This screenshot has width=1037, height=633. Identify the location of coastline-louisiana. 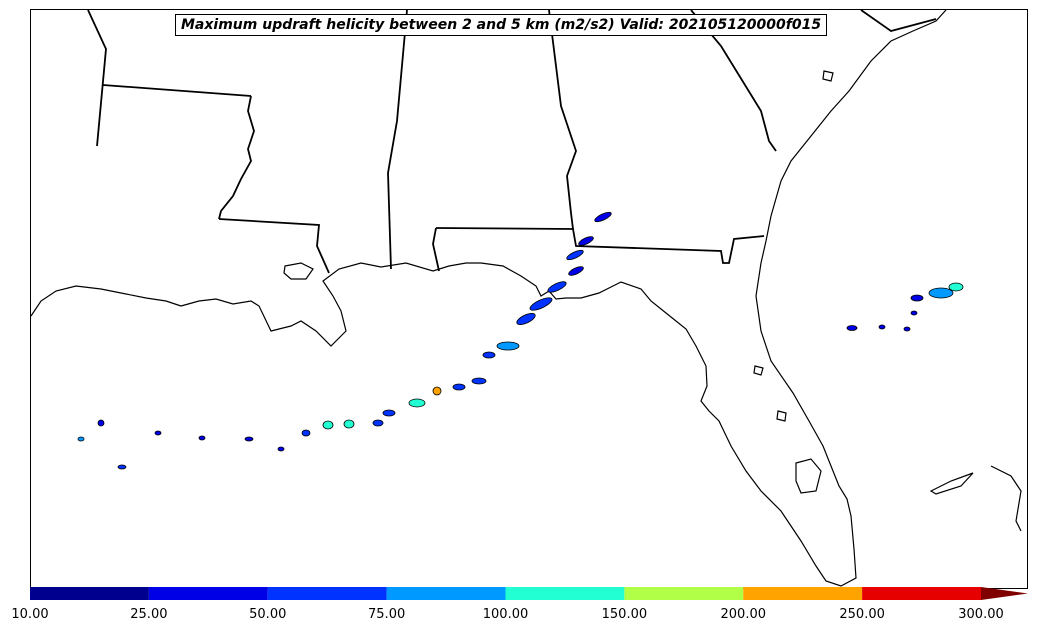
(330, 304).